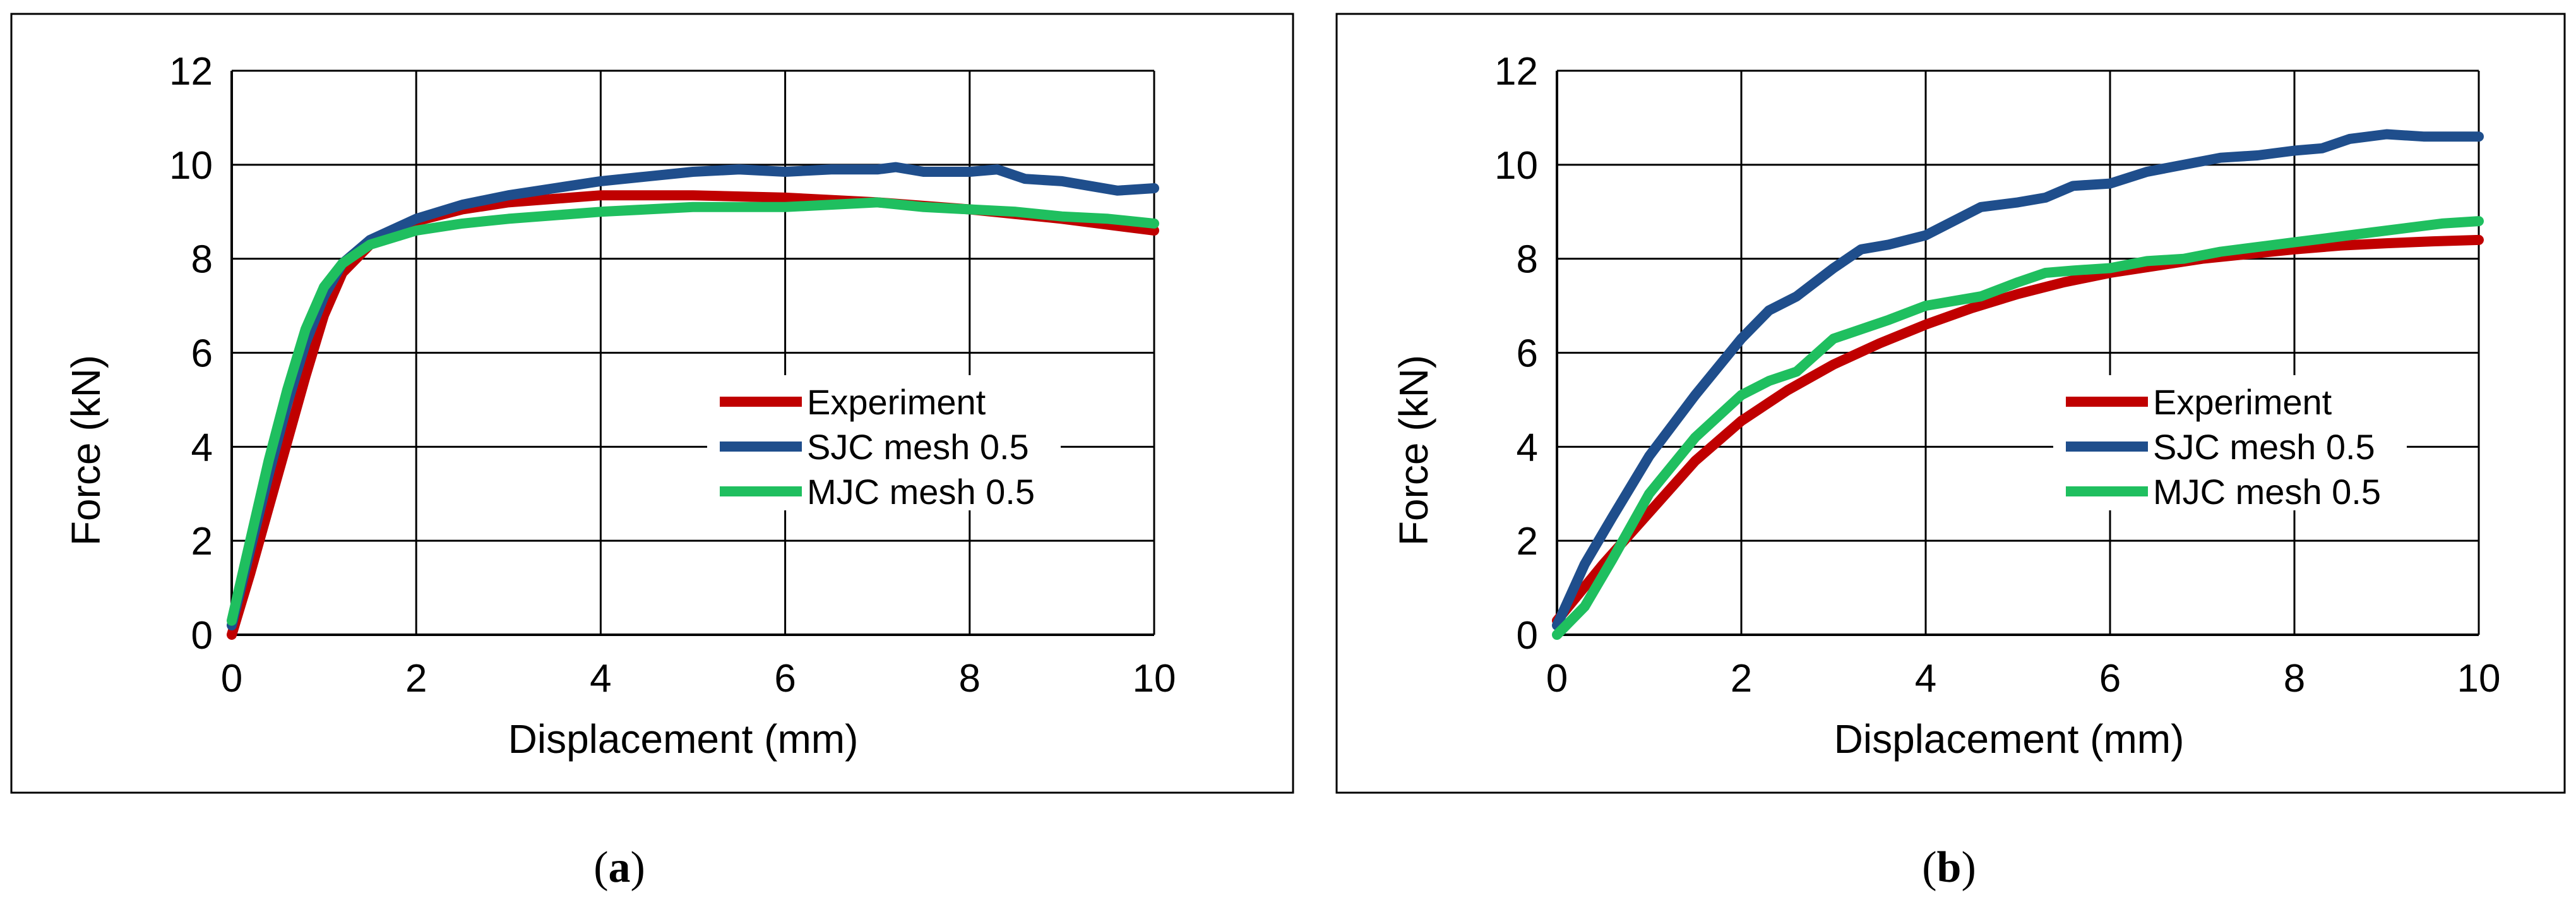 The height and width of the screenshot is (907, 2576). Describe the element at coordinates (1949, 868) in the screenshot. I see `caption-b: (b)` at that location.